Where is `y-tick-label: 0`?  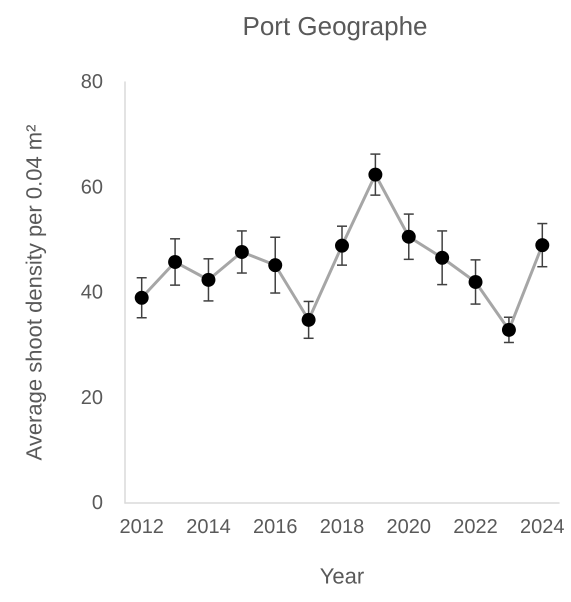 y-tick-label: 0 is located at coordinates (97, 503).